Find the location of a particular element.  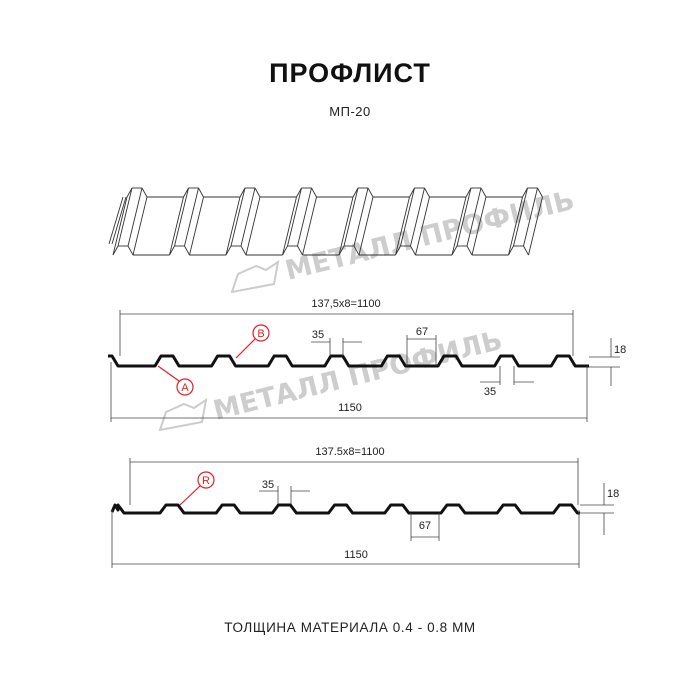

marker-a-label: A is located at coordinates (185, 388).